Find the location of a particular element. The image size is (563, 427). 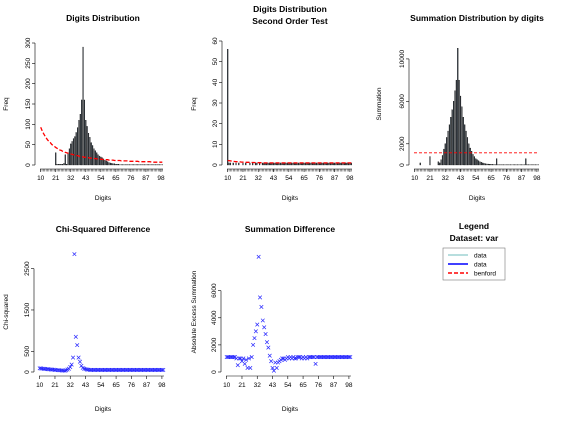

y-tick-label: 2500 is located at coordinates (27, 268).